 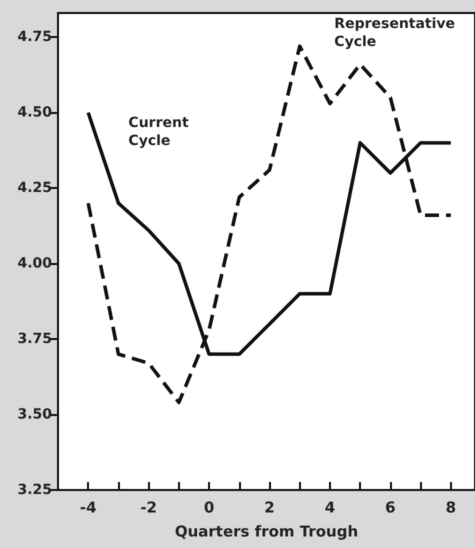 I want to click on text: Representative Cycle, so click(x=395, y=33).